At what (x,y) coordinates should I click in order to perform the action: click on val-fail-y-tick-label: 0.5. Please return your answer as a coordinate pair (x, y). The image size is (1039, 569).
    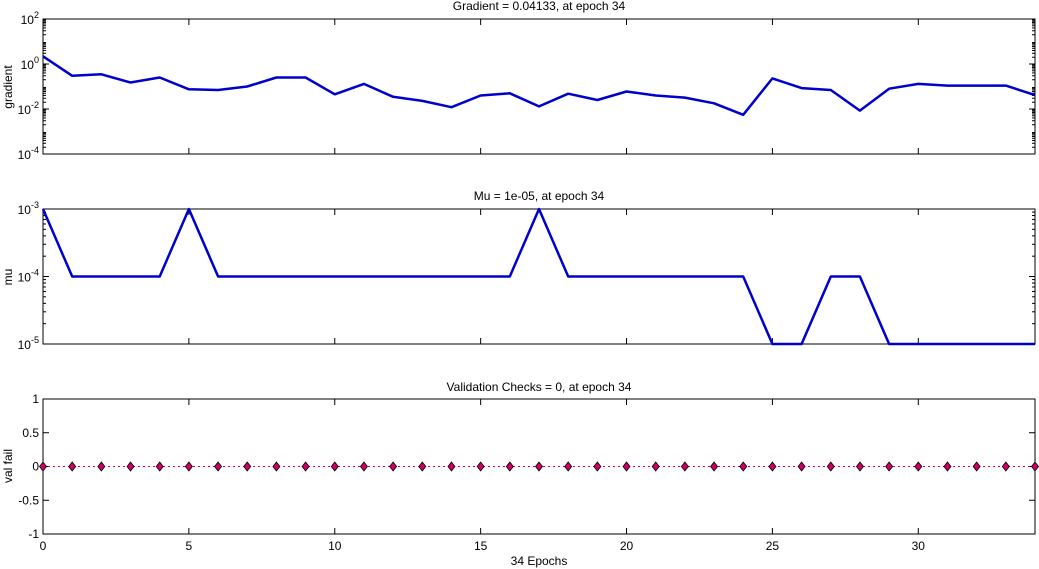
    Looking at the image, I should click on (30, 433).